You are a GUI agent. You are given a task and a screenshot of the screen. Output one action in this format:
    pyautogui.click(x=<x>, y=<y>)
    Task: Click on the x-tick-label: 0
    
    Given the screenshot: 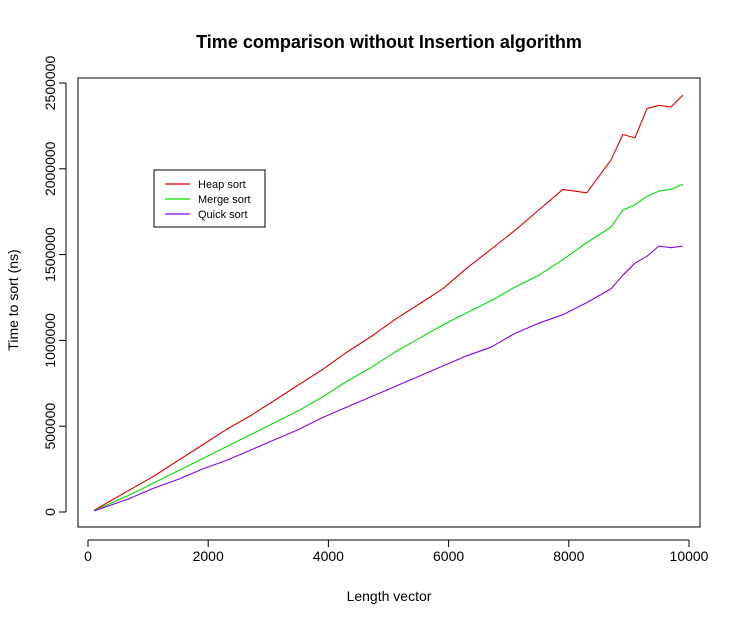 What is the action you would take?
    pyautogui.click(x=88, y=556)
    